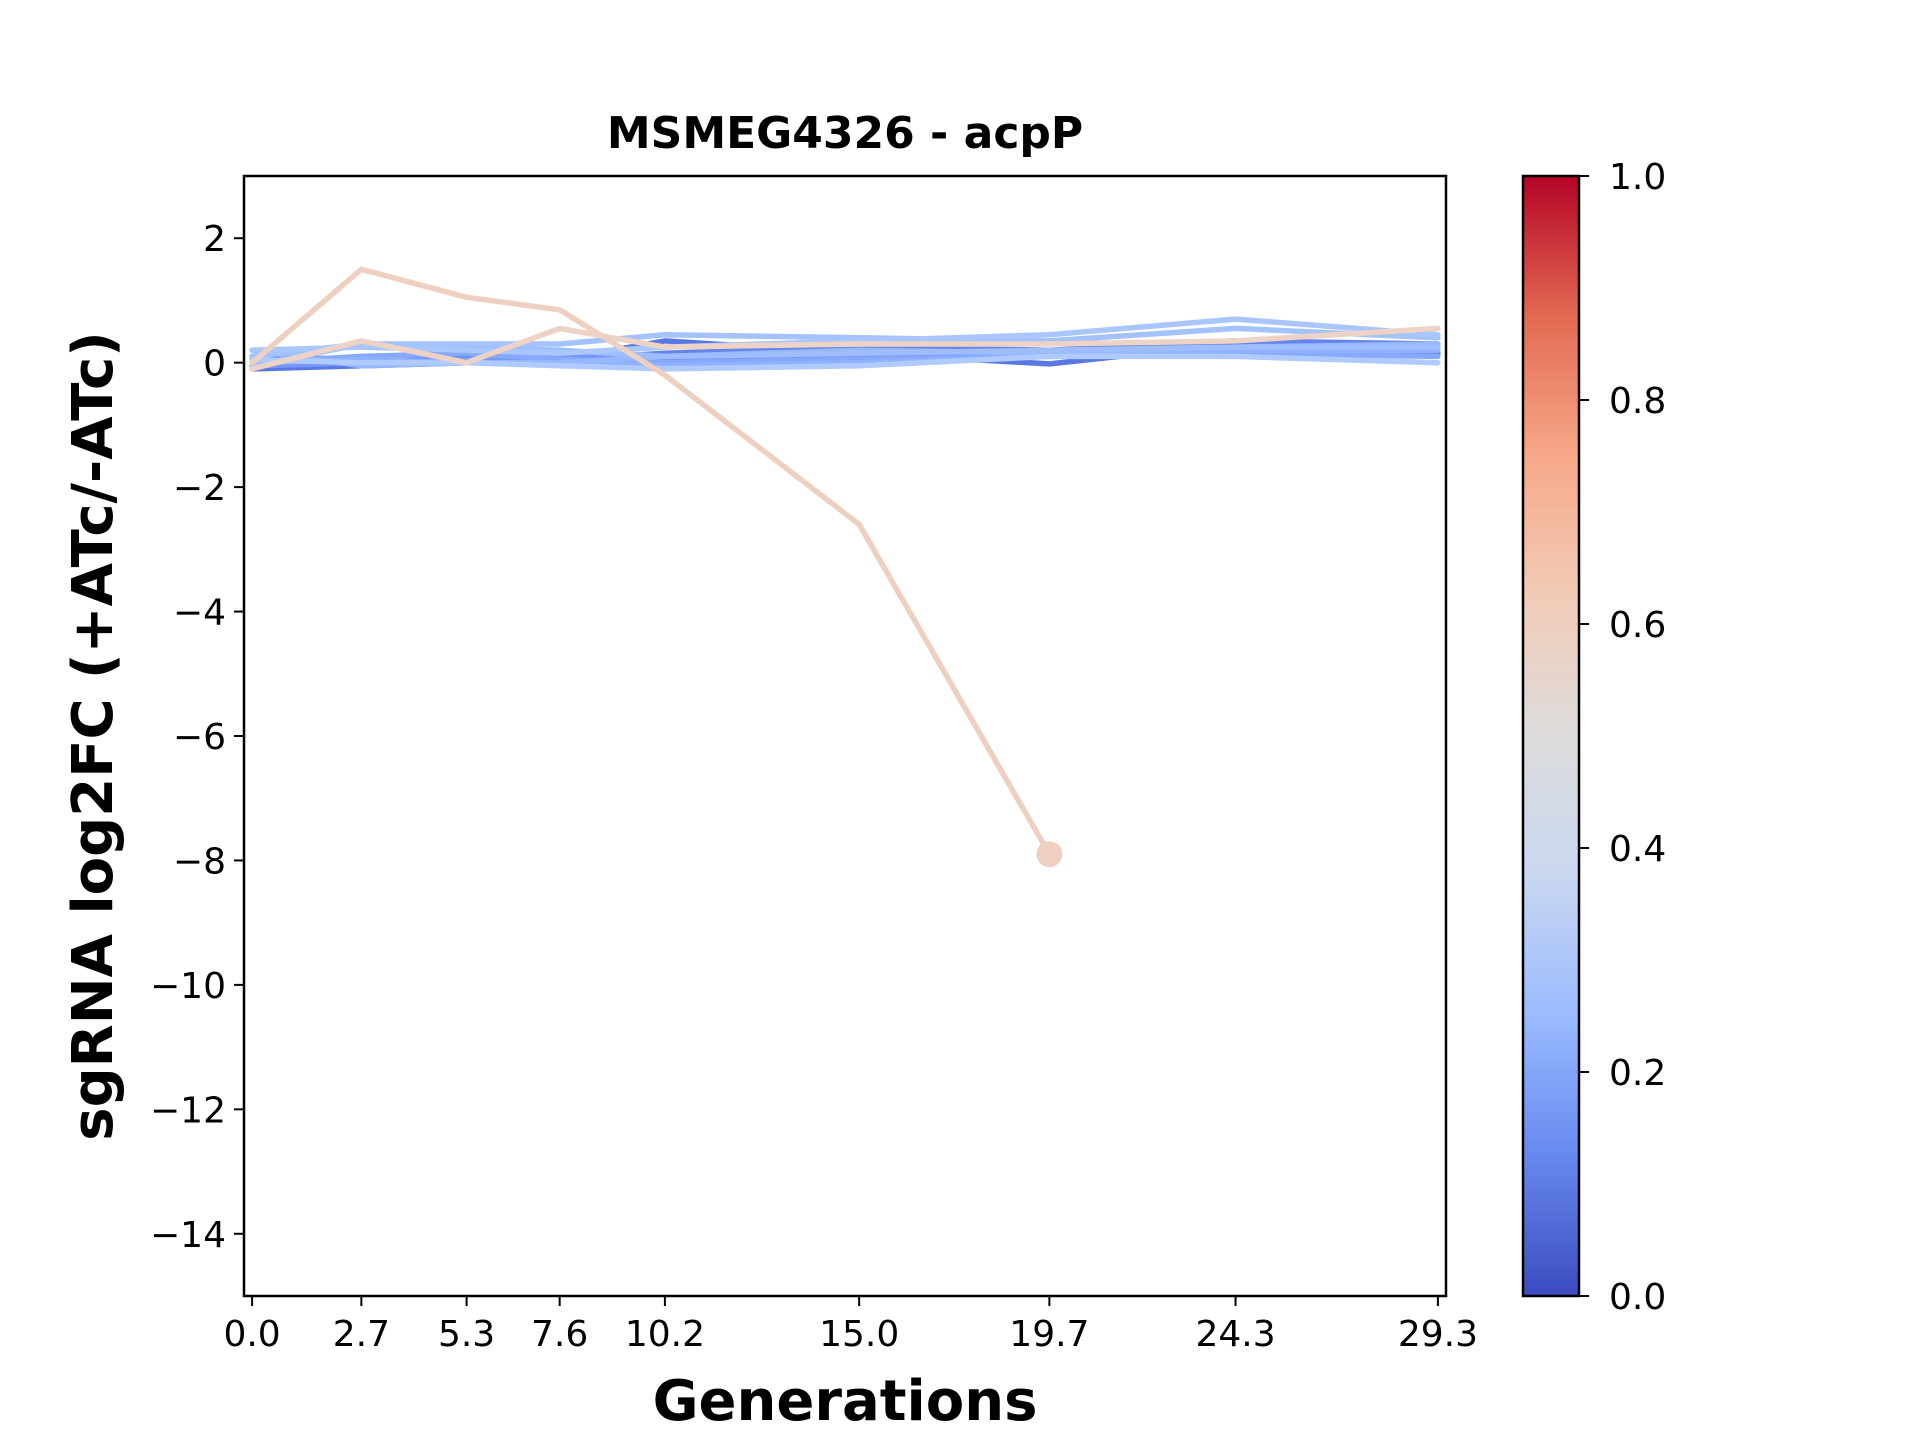 The width and height of the screenshot is (1920, 1440). I want to click on y-tick-label: 0, so click(214, 364).